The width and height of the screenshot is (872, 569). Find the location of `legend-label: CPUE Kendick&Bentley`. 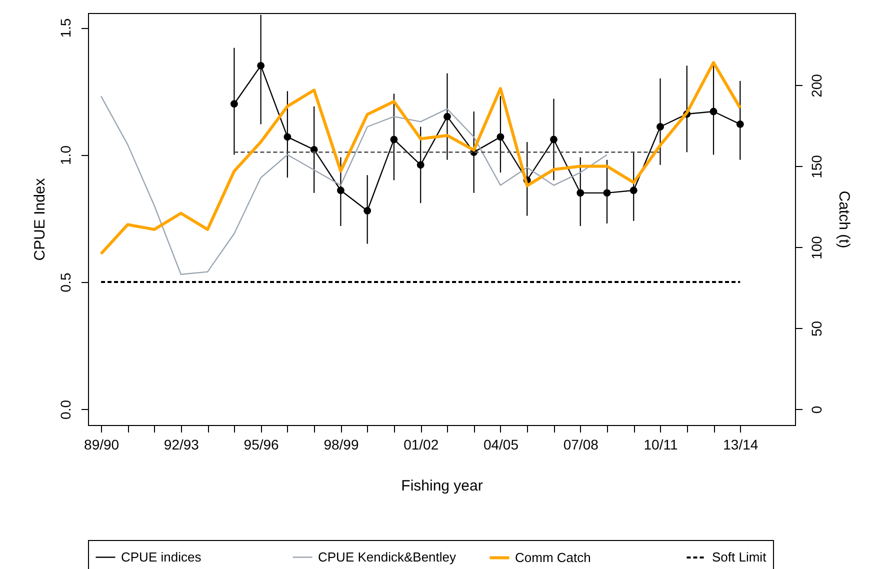

legend-label: CPUE Kendick&Bentley is located at coordinates (387, 556).